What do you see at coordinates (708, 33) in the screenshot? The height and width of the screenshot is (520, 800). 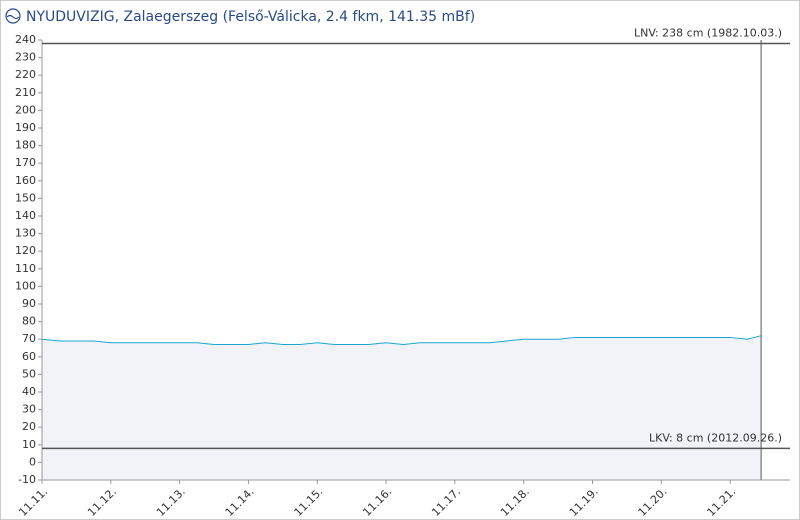 I see `reference-label: LNV: 238 cm (1982.10.03.)` at bounding box center [708, 33].